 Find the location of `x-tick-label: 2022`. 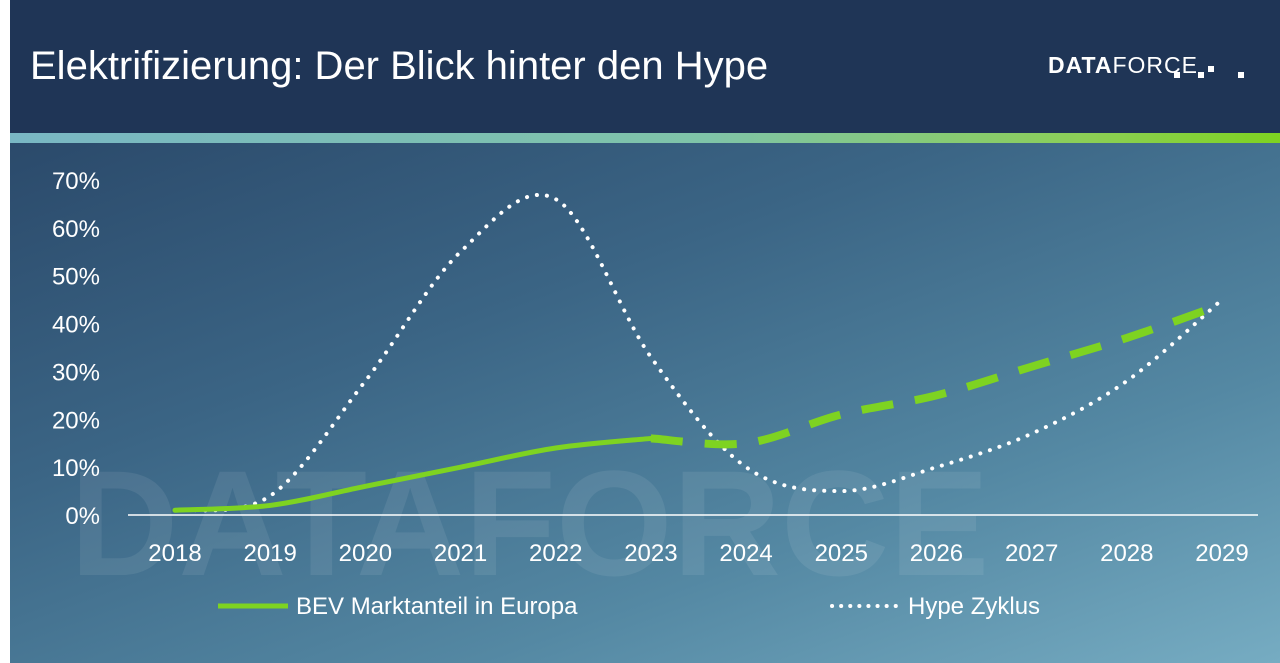

x-tick-label: 2022 is located at coordinates (555, 553).